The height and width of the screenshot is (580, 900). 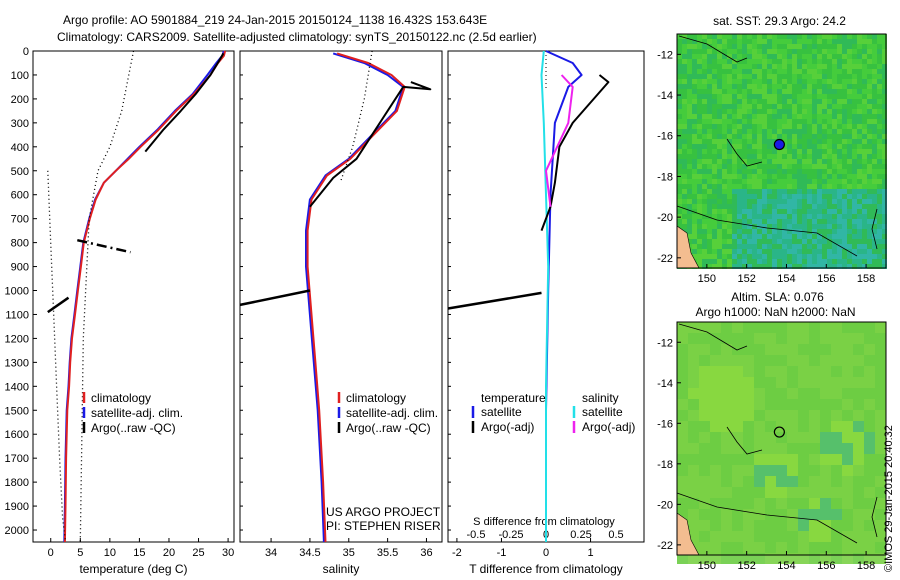 What do you see at coordinates (707, 566) in the screenshot?
I see `map-x-tick-label: 150` at bounding box center [707, 566].